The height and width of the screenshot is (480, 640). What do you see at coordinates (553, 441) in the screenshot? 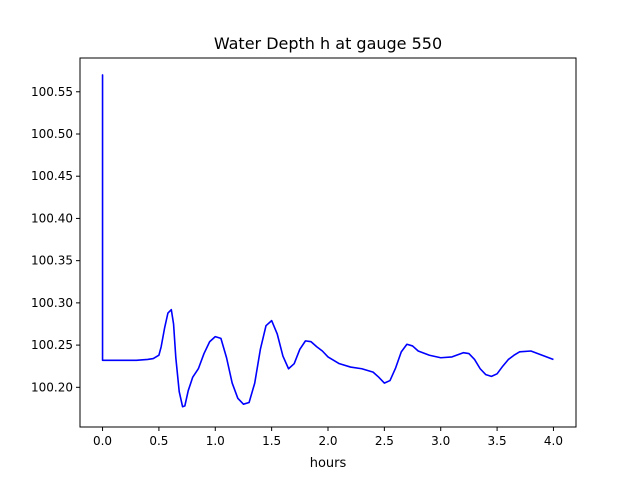
I see `x-tick-label: 4.0` at bounding box center [553, 441].